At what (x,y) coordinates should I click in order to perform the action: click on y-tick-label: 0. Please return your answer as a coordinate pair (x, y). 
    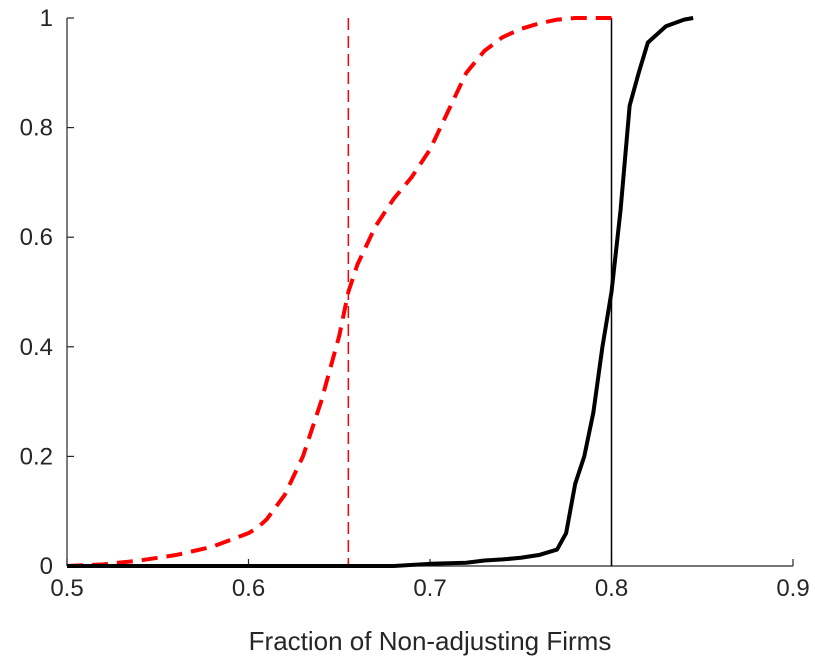
    Looking at the image, I should click on (46, 566).